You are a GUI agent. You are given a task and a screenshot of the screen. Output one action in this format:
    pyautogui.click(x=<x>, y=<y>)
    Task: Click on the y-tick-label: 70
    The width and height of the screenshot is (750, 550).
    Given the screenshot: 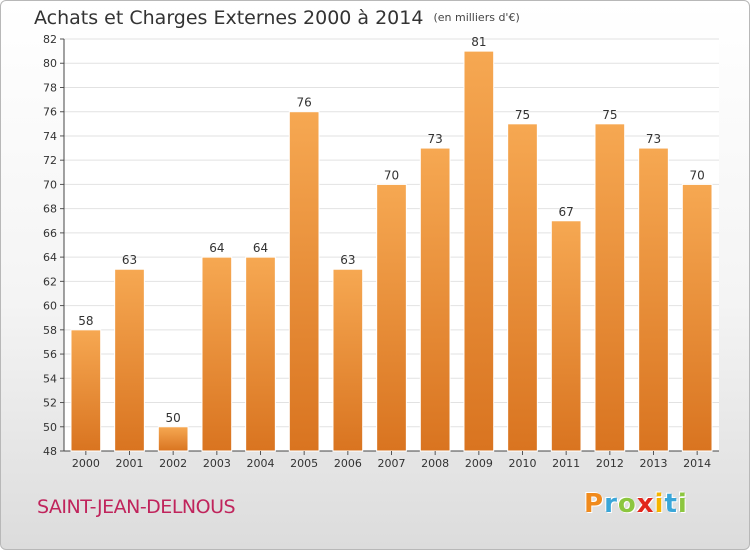 What is the action you would take?
    pyautogui.click(x=50, y=184)
    